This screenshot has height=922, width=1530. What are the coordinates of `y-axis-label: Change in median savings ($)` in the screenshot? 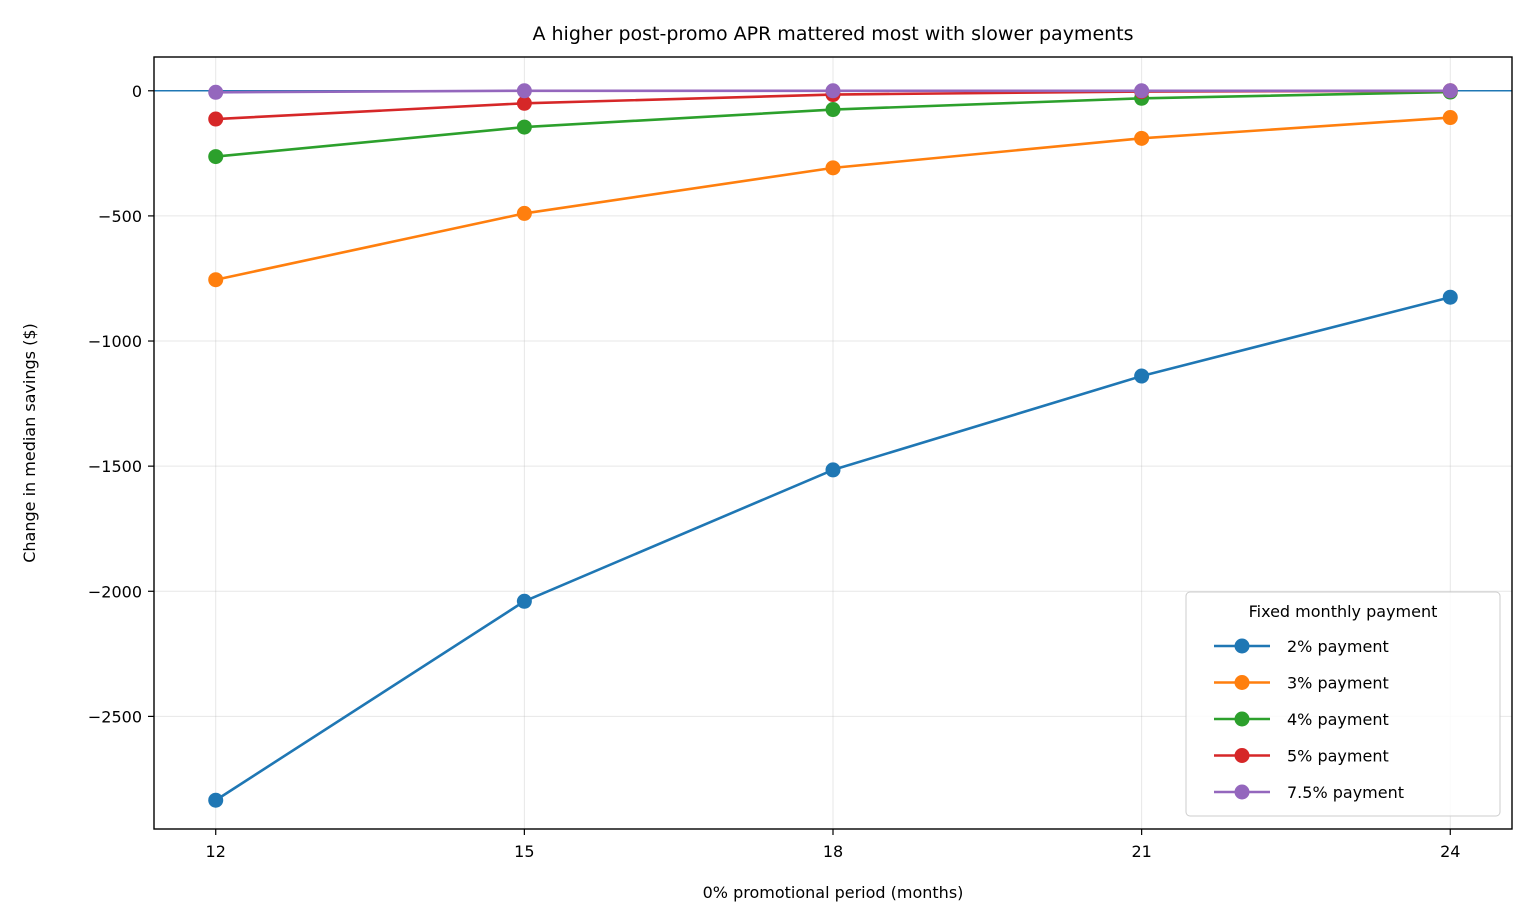 It's located at (29, 443).